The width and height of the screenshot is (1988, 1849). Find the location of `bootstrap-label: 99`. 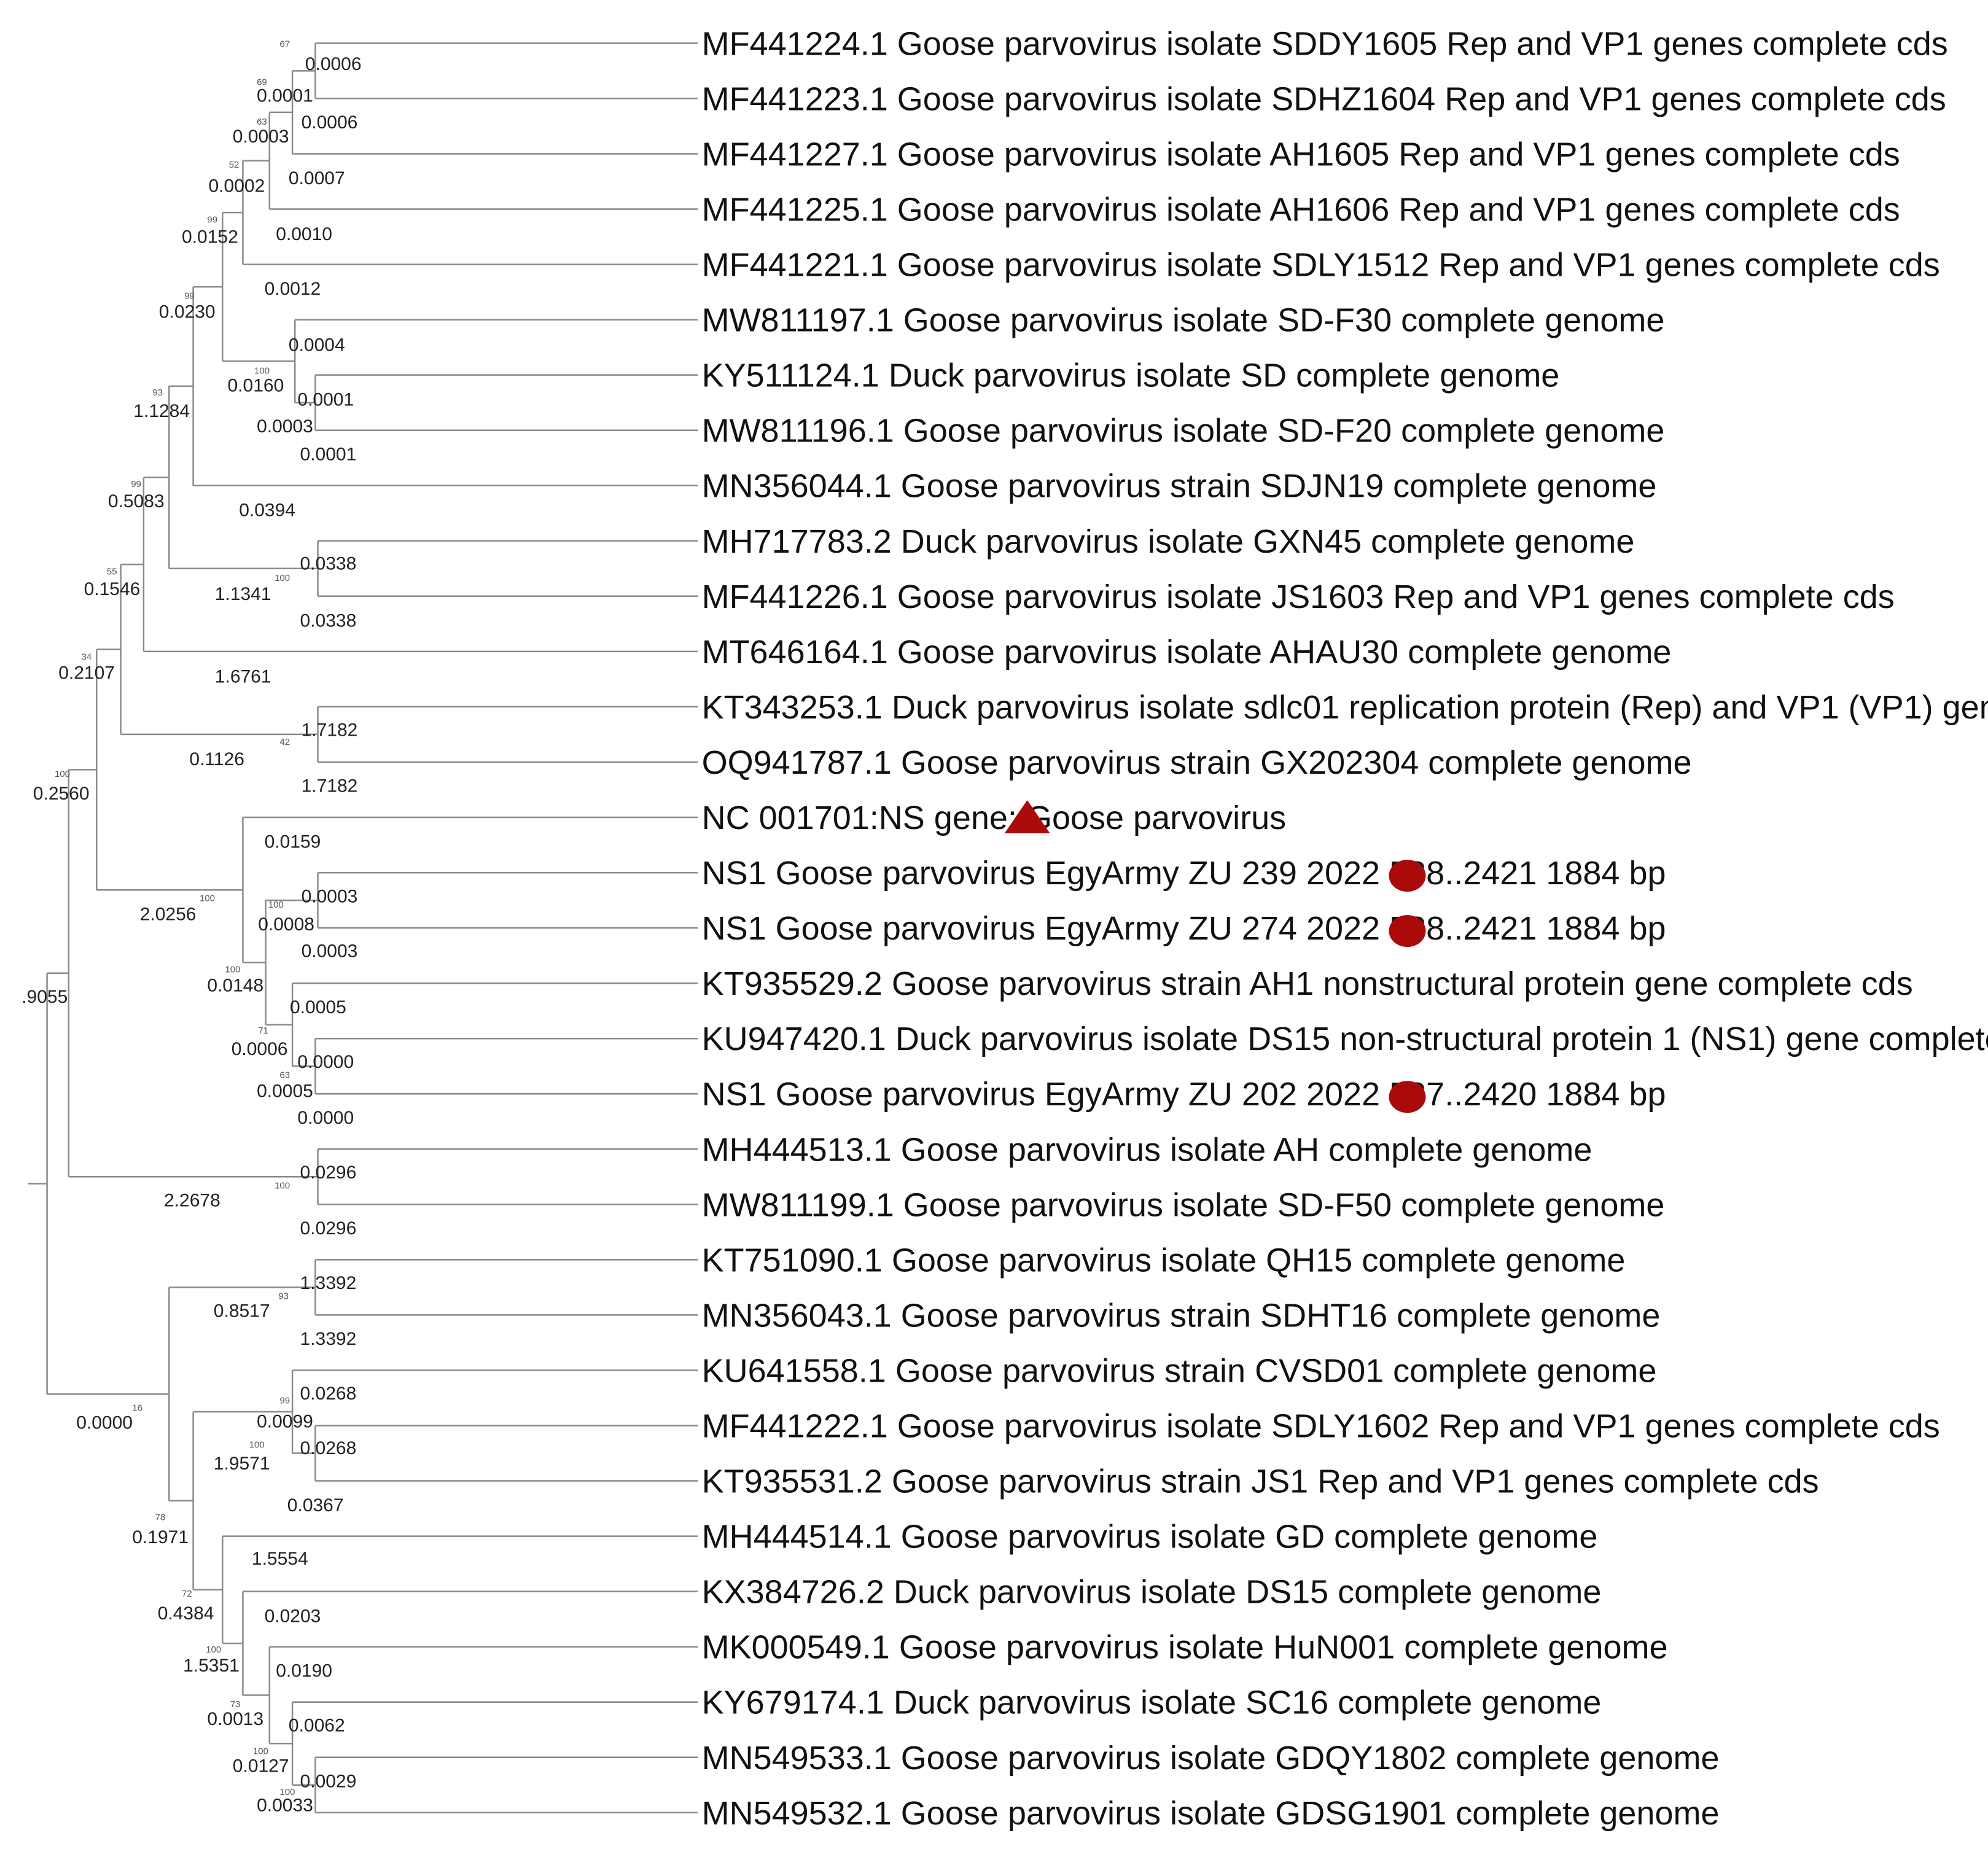

bootstrap-label: 99 is located at coordinates (136, 484).